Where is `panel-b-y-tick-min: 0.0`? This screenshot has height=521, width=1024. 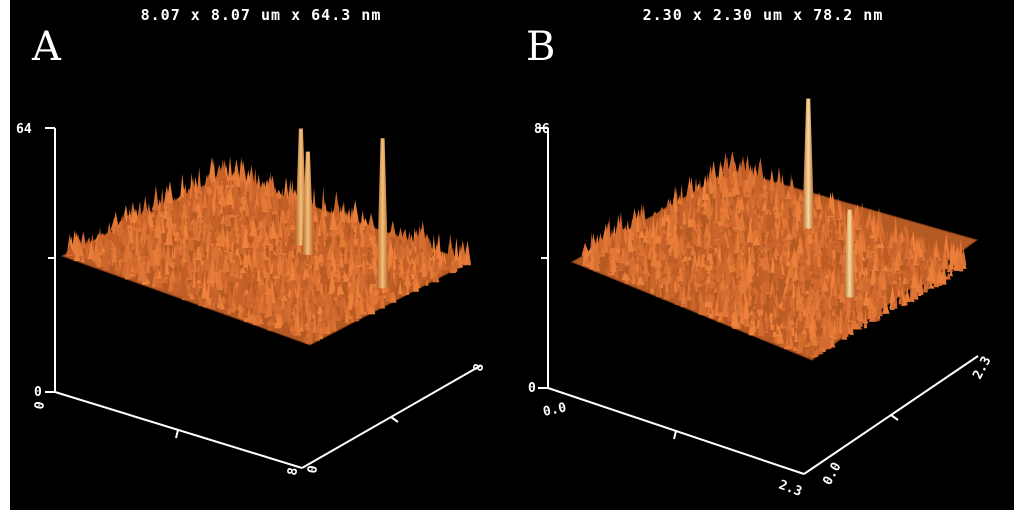
panel-b-y-tick-min: 0.0 is located at coordinates (832, 474).